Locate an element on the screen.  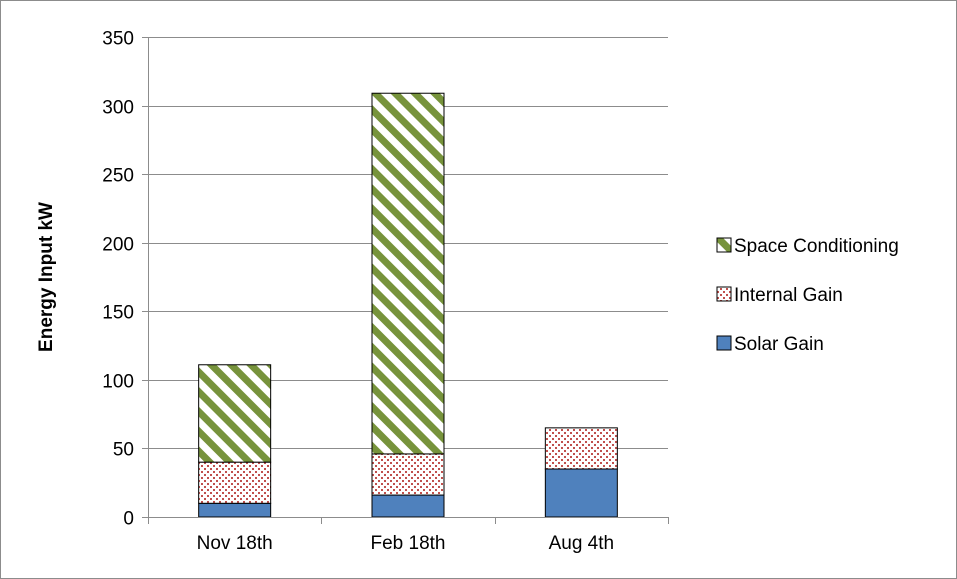
bar-space-conditioning-feb-18th is located at coordinates (408, 273).